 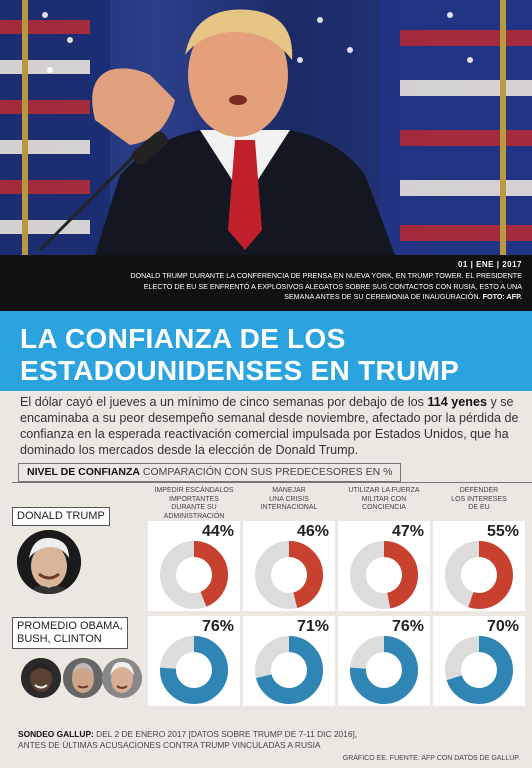 I want to click on chart-panel-trump-3: 47%, so click(x=384, y=566).